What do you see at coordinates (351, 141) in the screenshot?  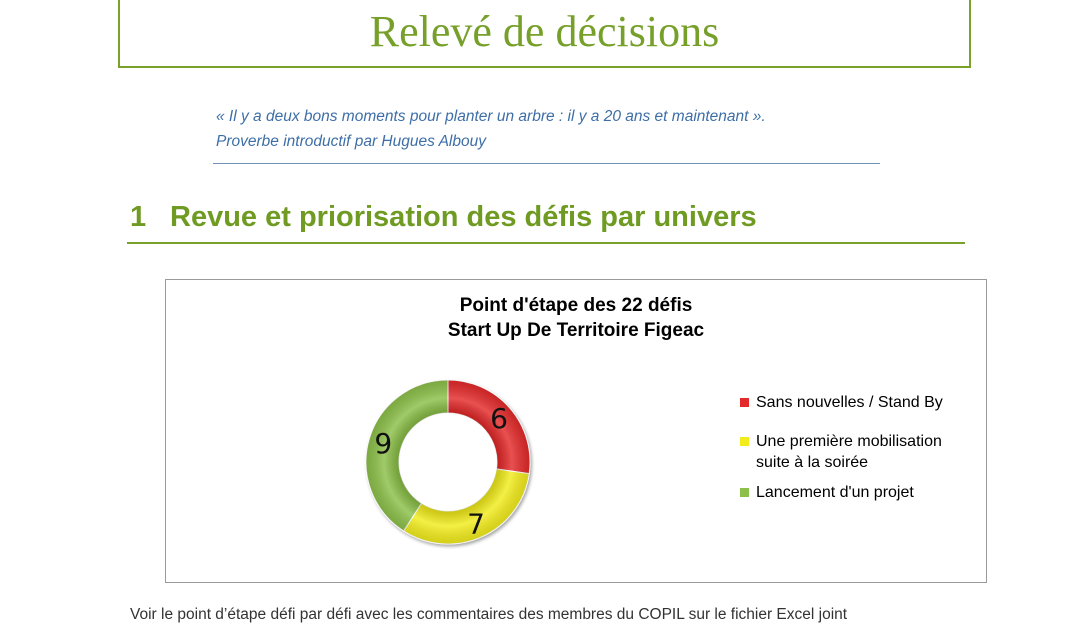 I see `quote-line-2: Proverbe introductif par Hugues Albouy` at bounding box center [351, 141].